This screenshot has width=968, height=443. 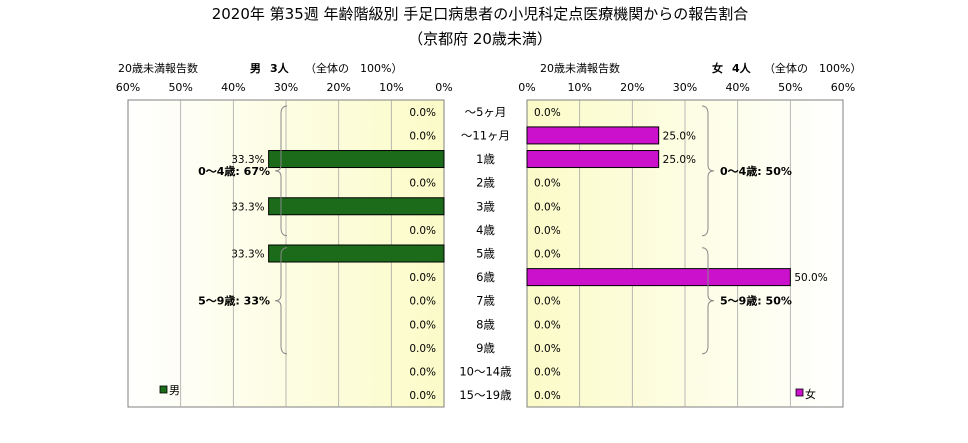 What do you see at coordinates (234, 301) in the screenshot?
I see `male-group-label: 5～9歳: 33%` at bounding box center [234, 301].